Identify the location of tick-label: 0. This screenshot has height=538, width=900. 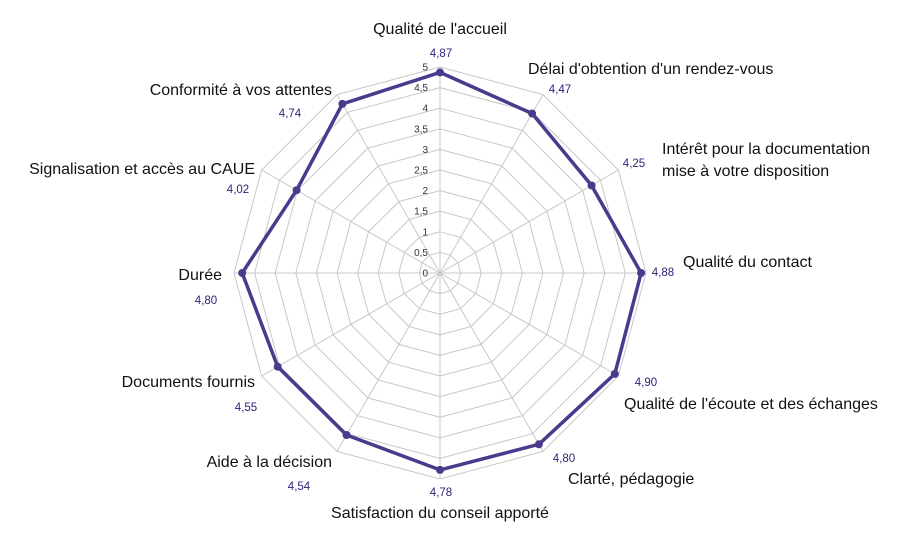
(425, 274).